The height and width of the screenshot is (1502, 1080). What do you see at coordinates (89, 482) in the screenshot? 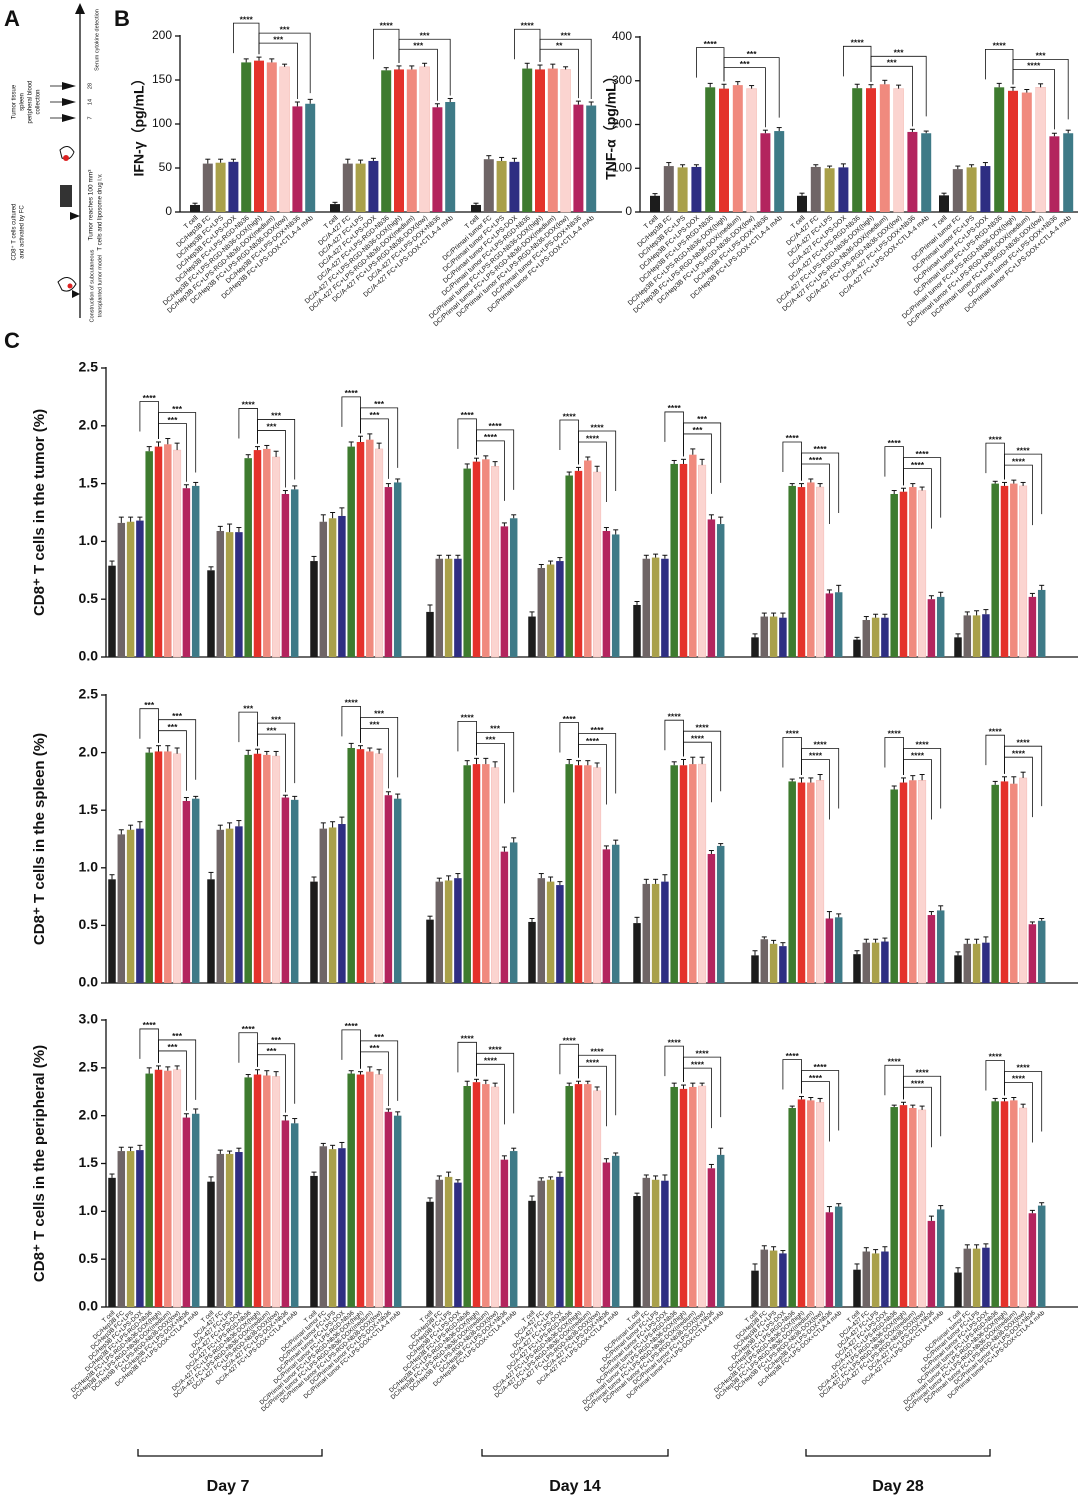
I see `y-tick-label: 1.5` at bounding box center [89, 482].